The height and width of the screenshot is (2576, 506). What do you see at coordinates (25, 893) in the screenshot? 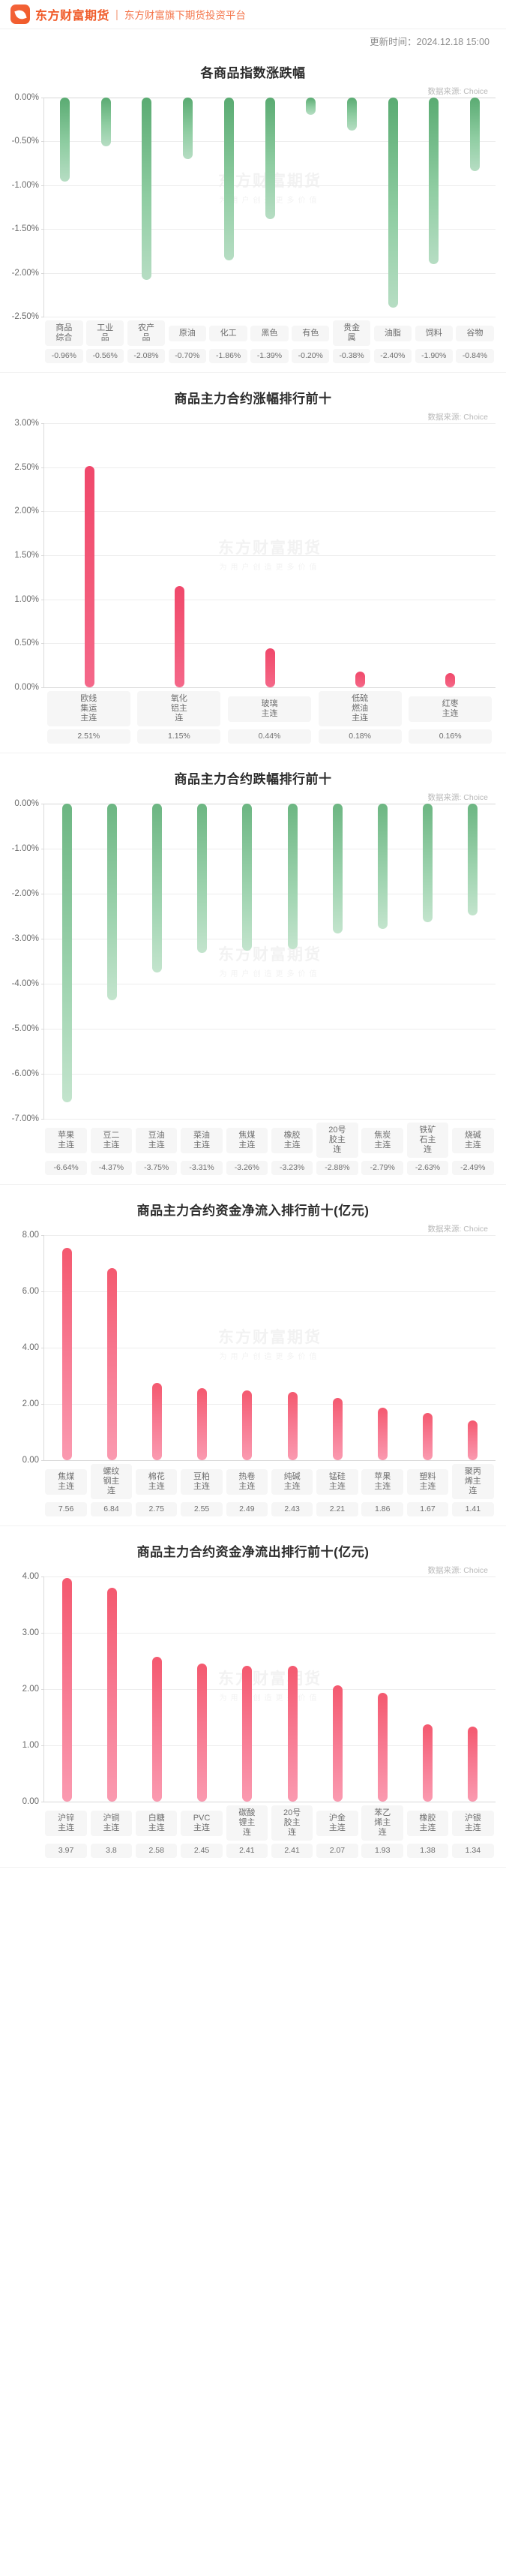
I see `y-axis-tick-label: -2.00%` at bounding box center [25, 893].